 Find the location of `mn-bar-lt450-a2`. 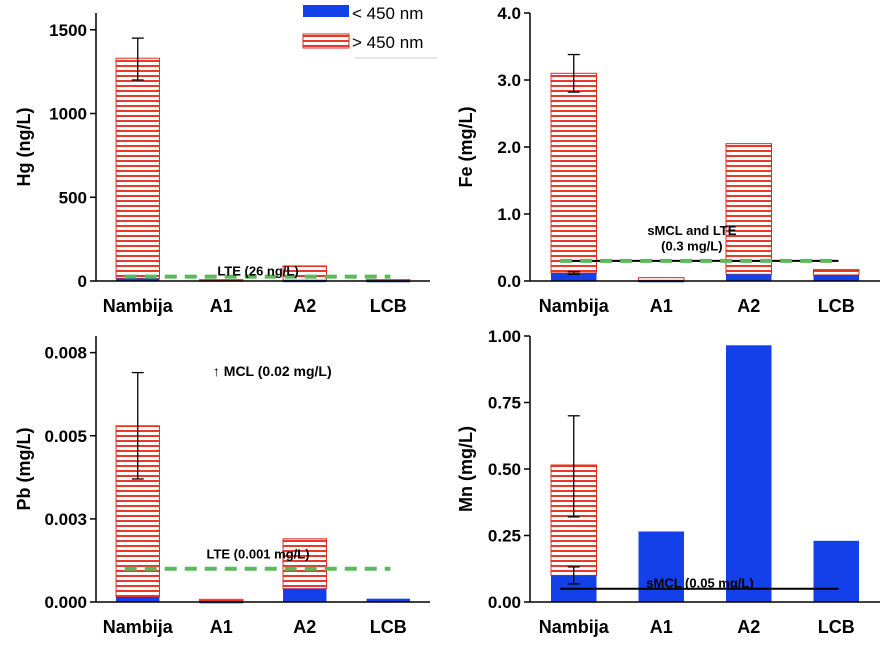

mn-bar-lt450-a2 is located at coordinates (749, 473).